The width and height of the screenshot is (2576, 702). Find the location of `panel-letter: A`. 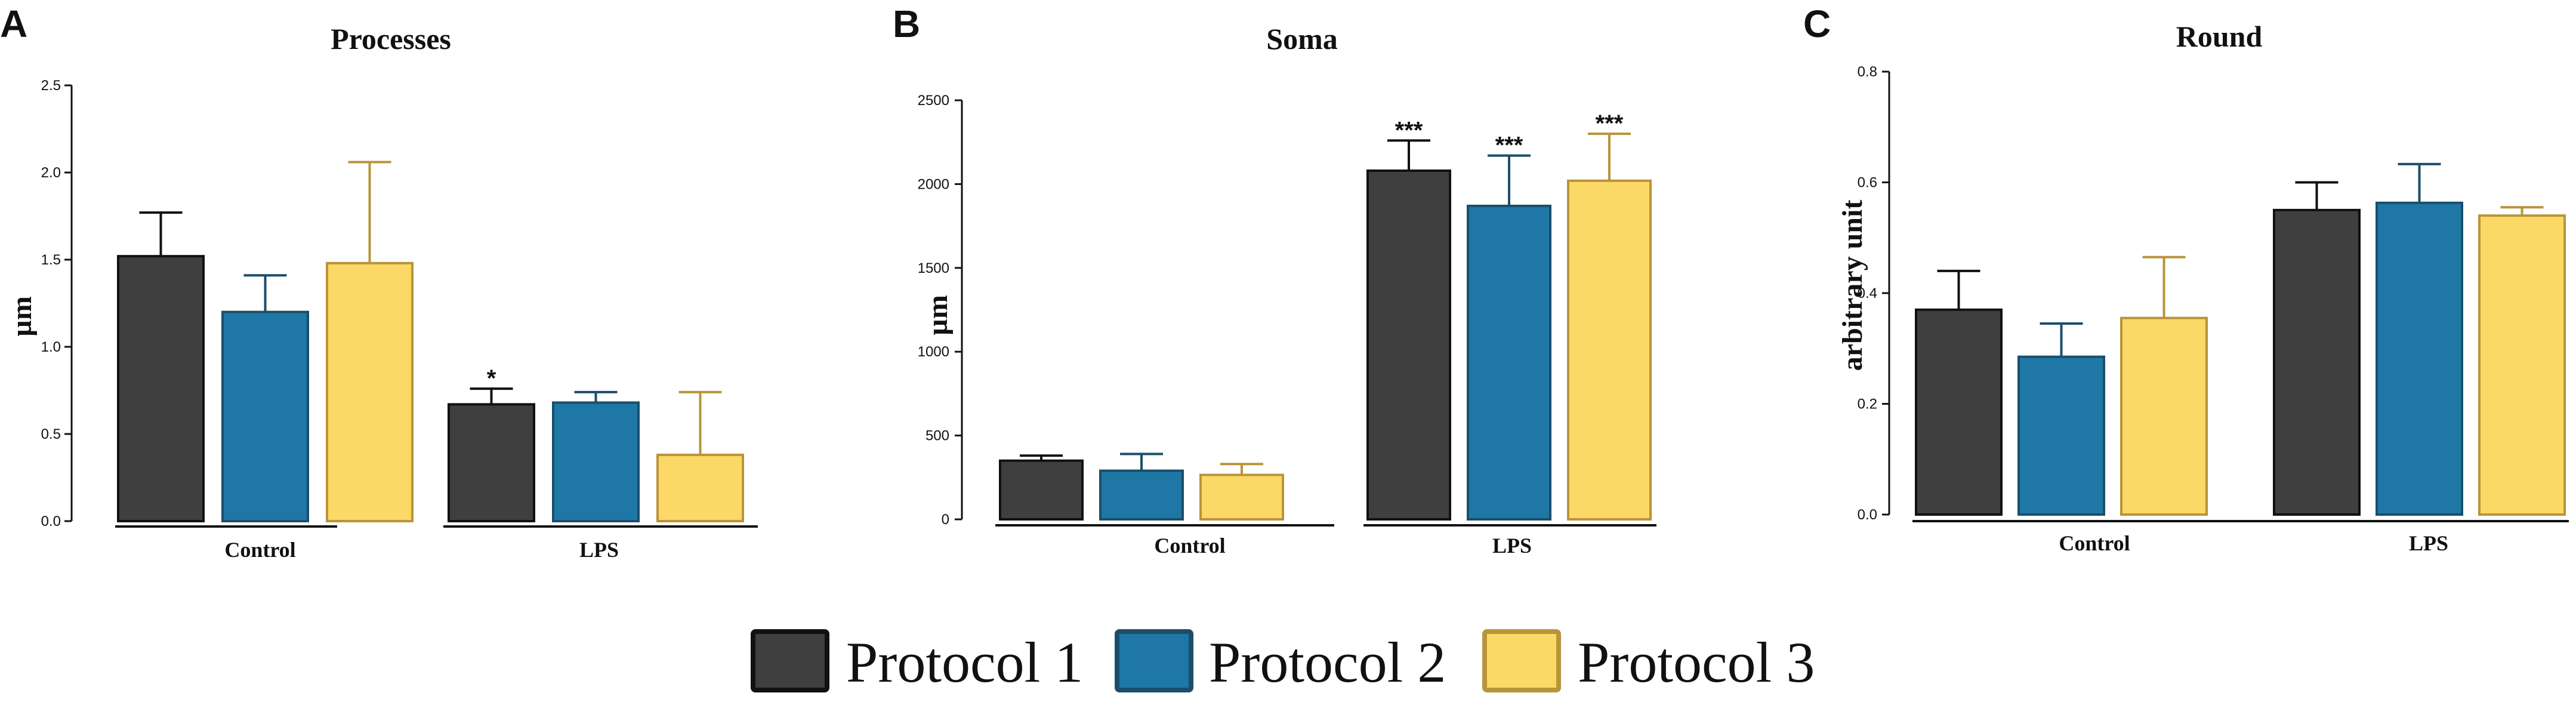

panel-letter: A is located at coordinates (13, 24).